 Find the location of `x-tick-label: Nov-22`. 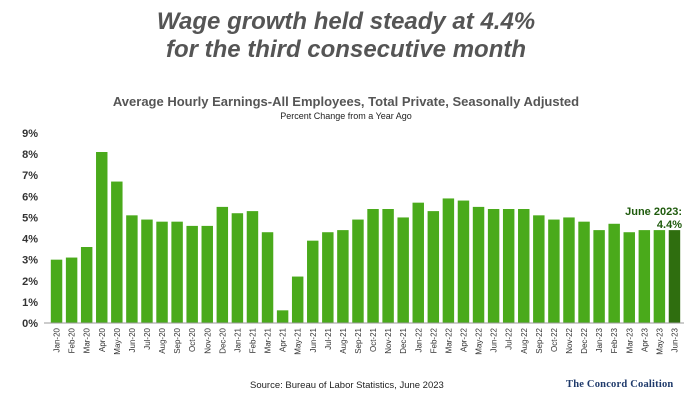

x-tick-label: Nov-22 is located at coordinates (569, 340).